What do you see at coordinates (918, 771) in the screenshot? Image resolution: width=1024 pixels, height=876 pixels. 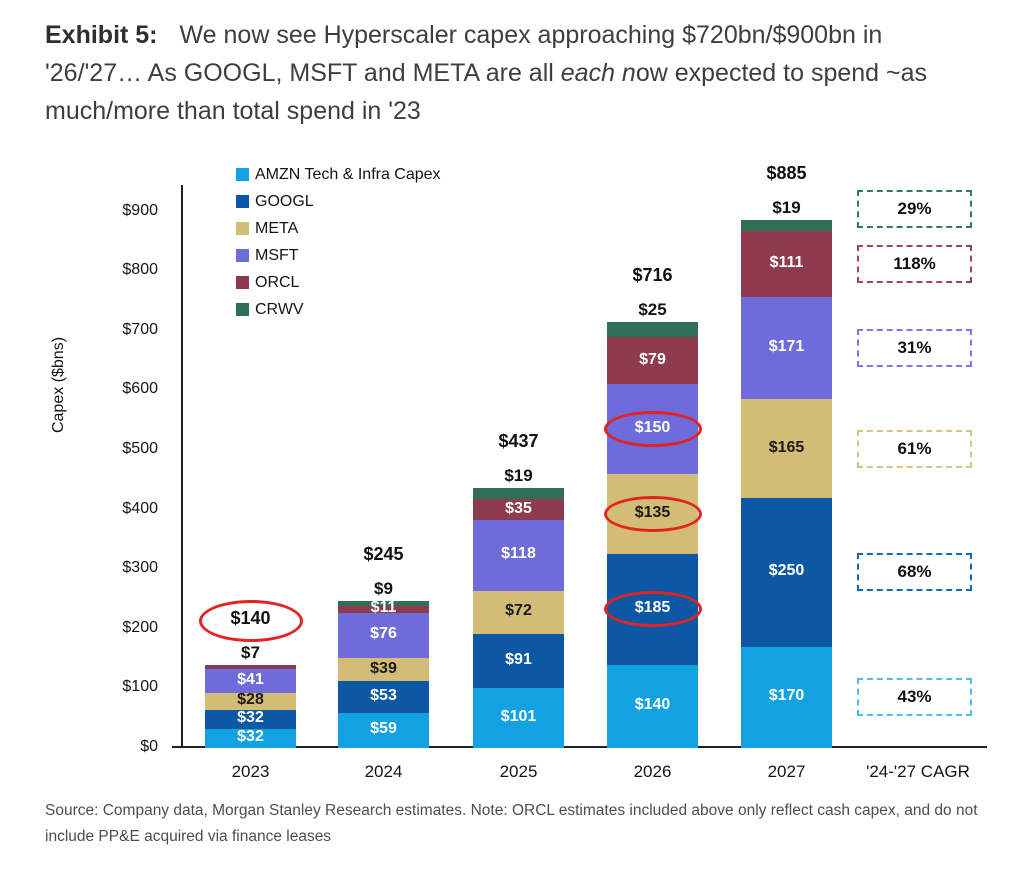 I see `x-axis-label-cagr: '24-'27 CAGR` at bounding box center [918, 771].